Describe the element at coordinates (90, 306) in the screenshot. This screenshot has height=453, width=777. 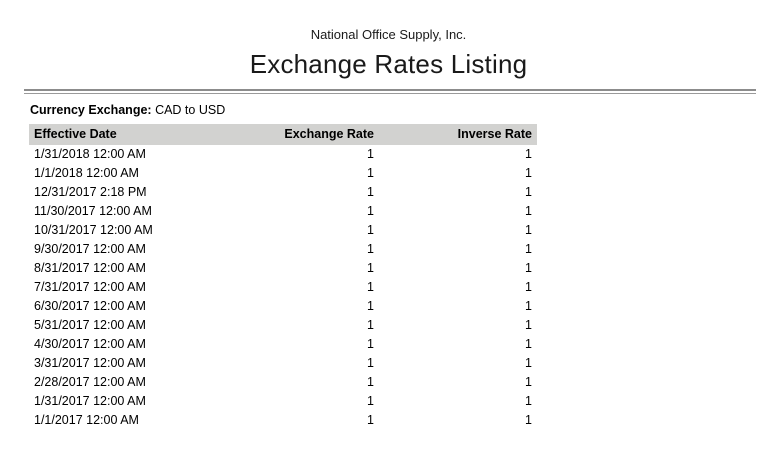
I see `effective-date-cell: 6/30/2017 12:00 AM` at that location.